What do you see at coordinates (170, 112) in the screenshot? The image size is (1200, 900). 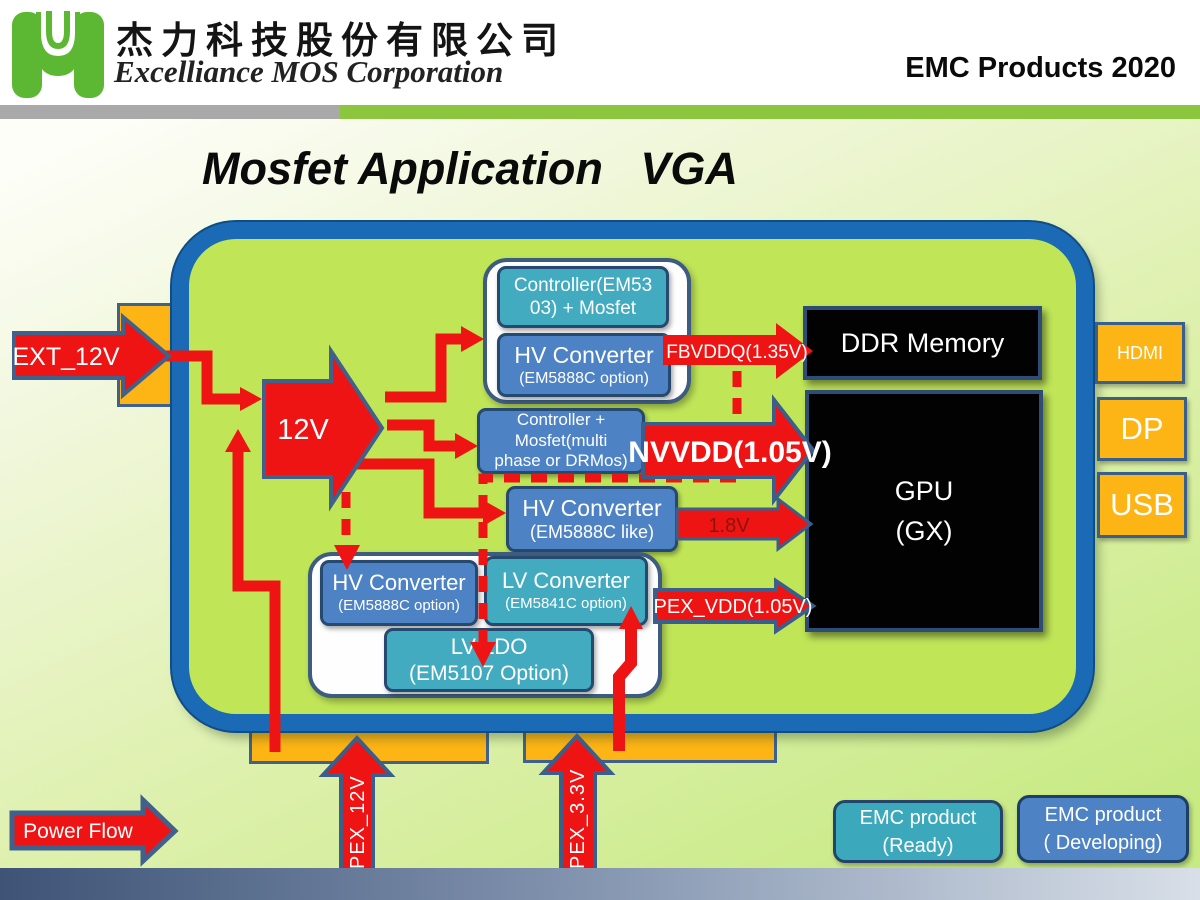 I see `header-rule-gray` at bounding box center [170, 112].